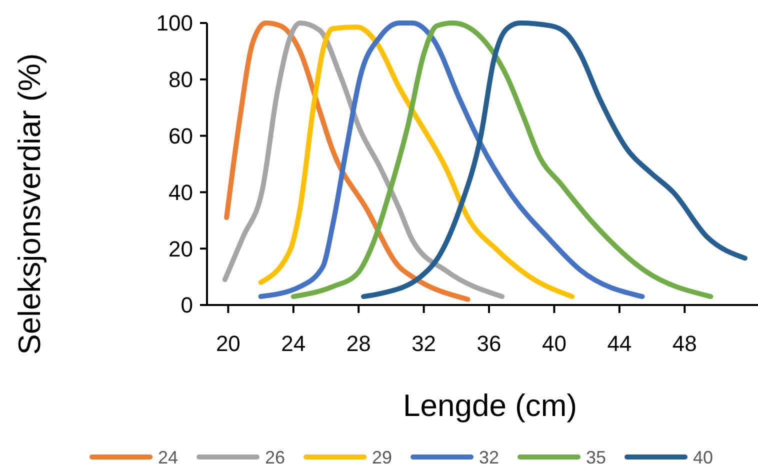  Describe the element at coordinates (358, 343) in the screenshot. I see `x-tick-label: 28` at that location.